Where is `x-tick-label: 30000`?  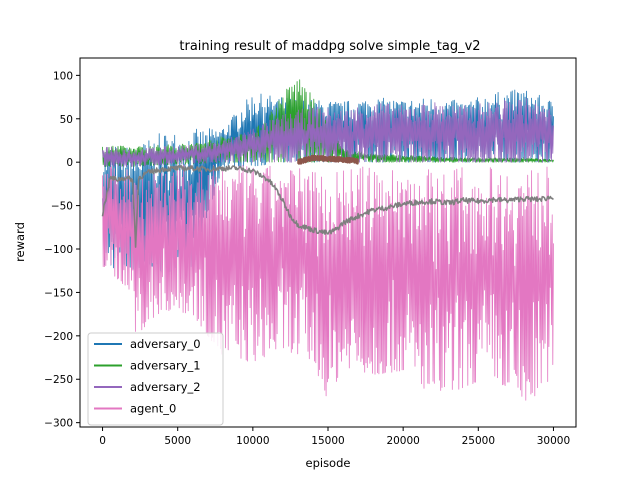 x-tick-label: 30000 is located at coordinates (553, 441).